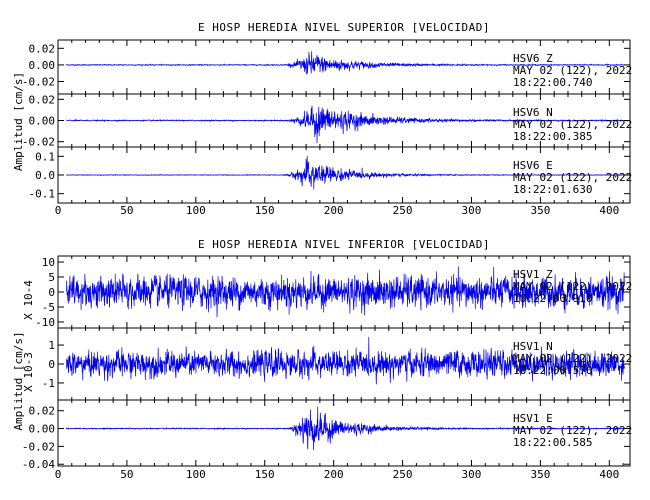 The image size is (650, 500). I want to click on station-component-label: HSV6 N, so click(533, 112).